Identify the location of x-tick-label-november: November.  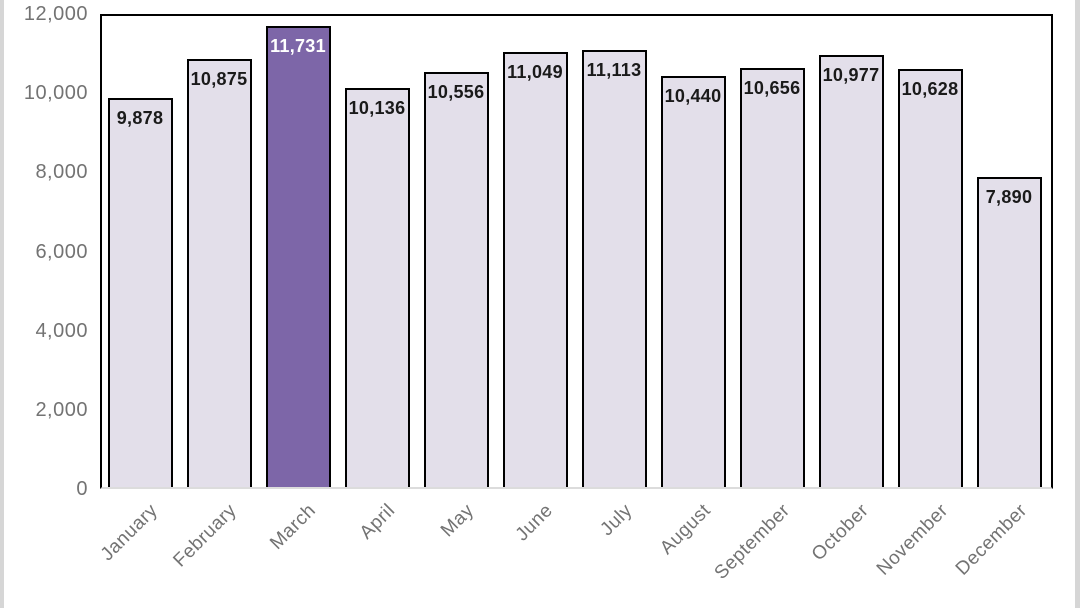
(912, 540).